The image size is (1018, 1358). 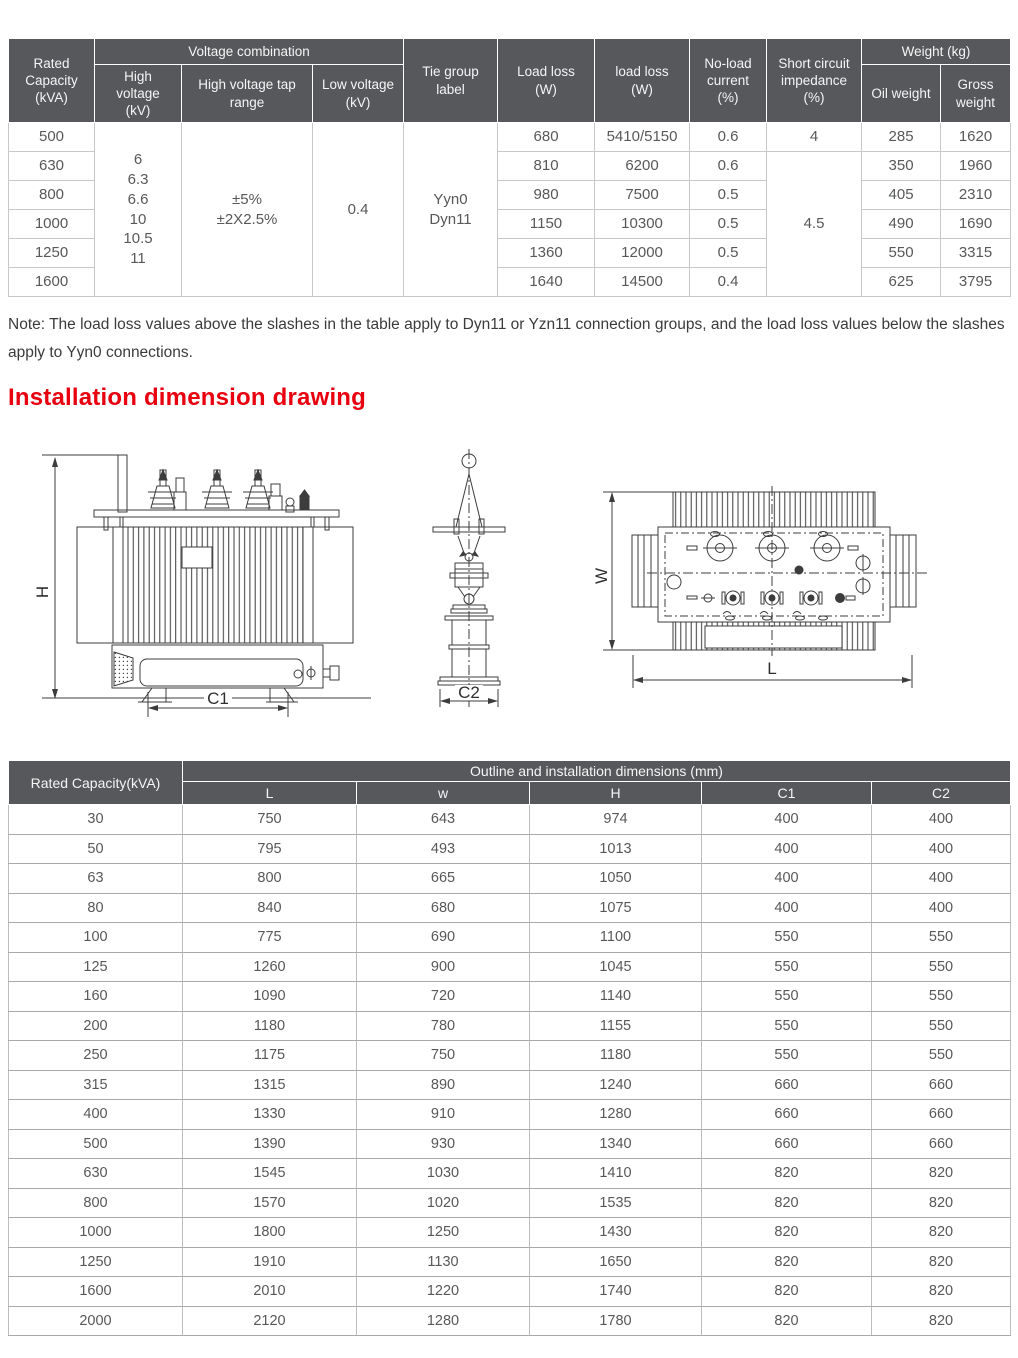 What do you see at coordinates (615, 1202) in the screenshot?
I see `table-cell: 1535` at bounding box center [615, 1202].